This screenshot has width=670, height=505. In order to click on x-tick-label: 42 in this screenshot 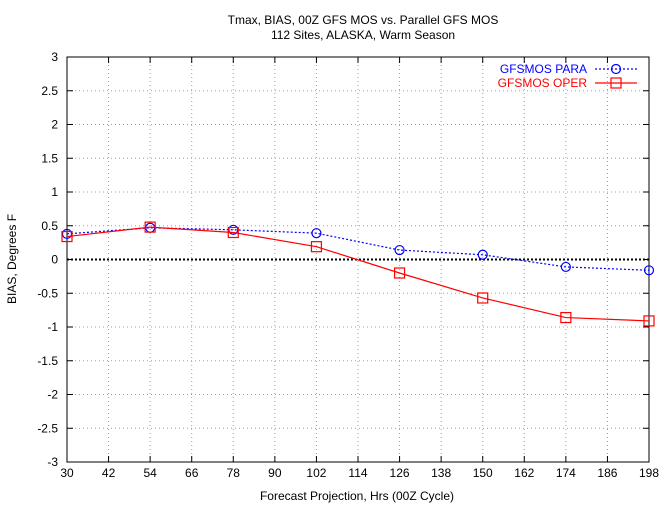, I will do `click(109, 473)`.